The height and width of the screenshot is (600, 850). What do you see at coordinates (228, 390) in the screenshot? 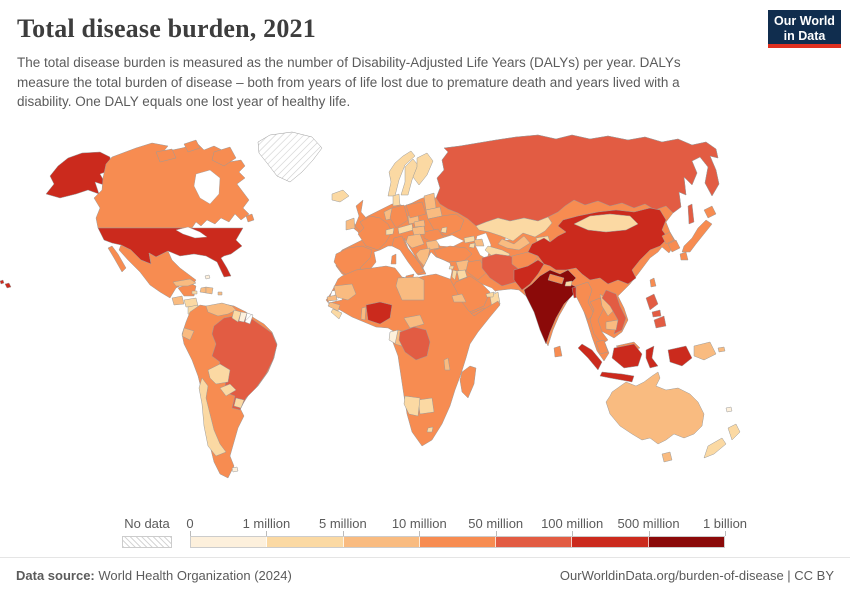
I see `country-paraguay` at bounding box center [228, 390].